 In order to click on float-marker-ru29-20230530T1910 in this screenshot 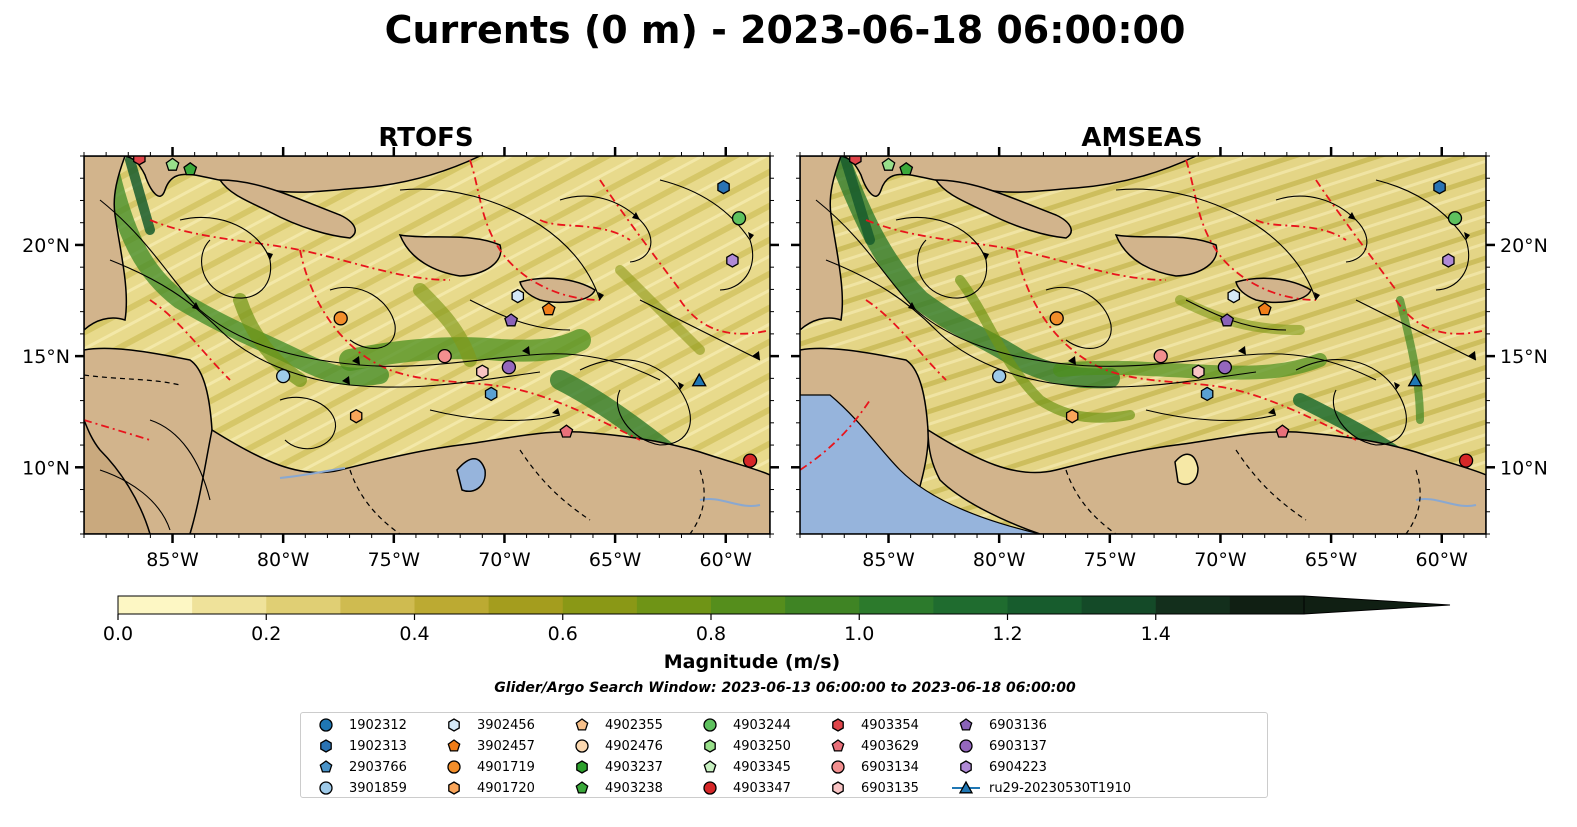, I will do `click(699, 379)`.